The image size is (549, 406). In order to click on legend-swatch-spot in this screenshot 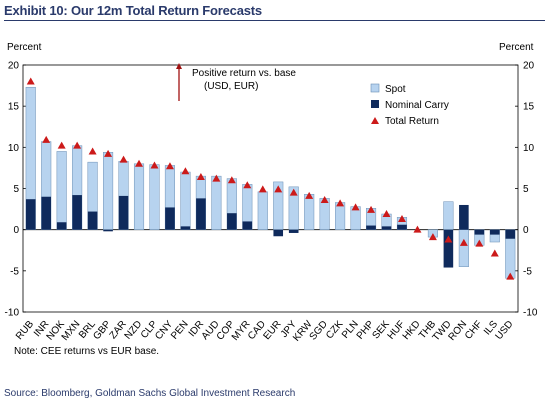, I will do `click(375, 88)`.